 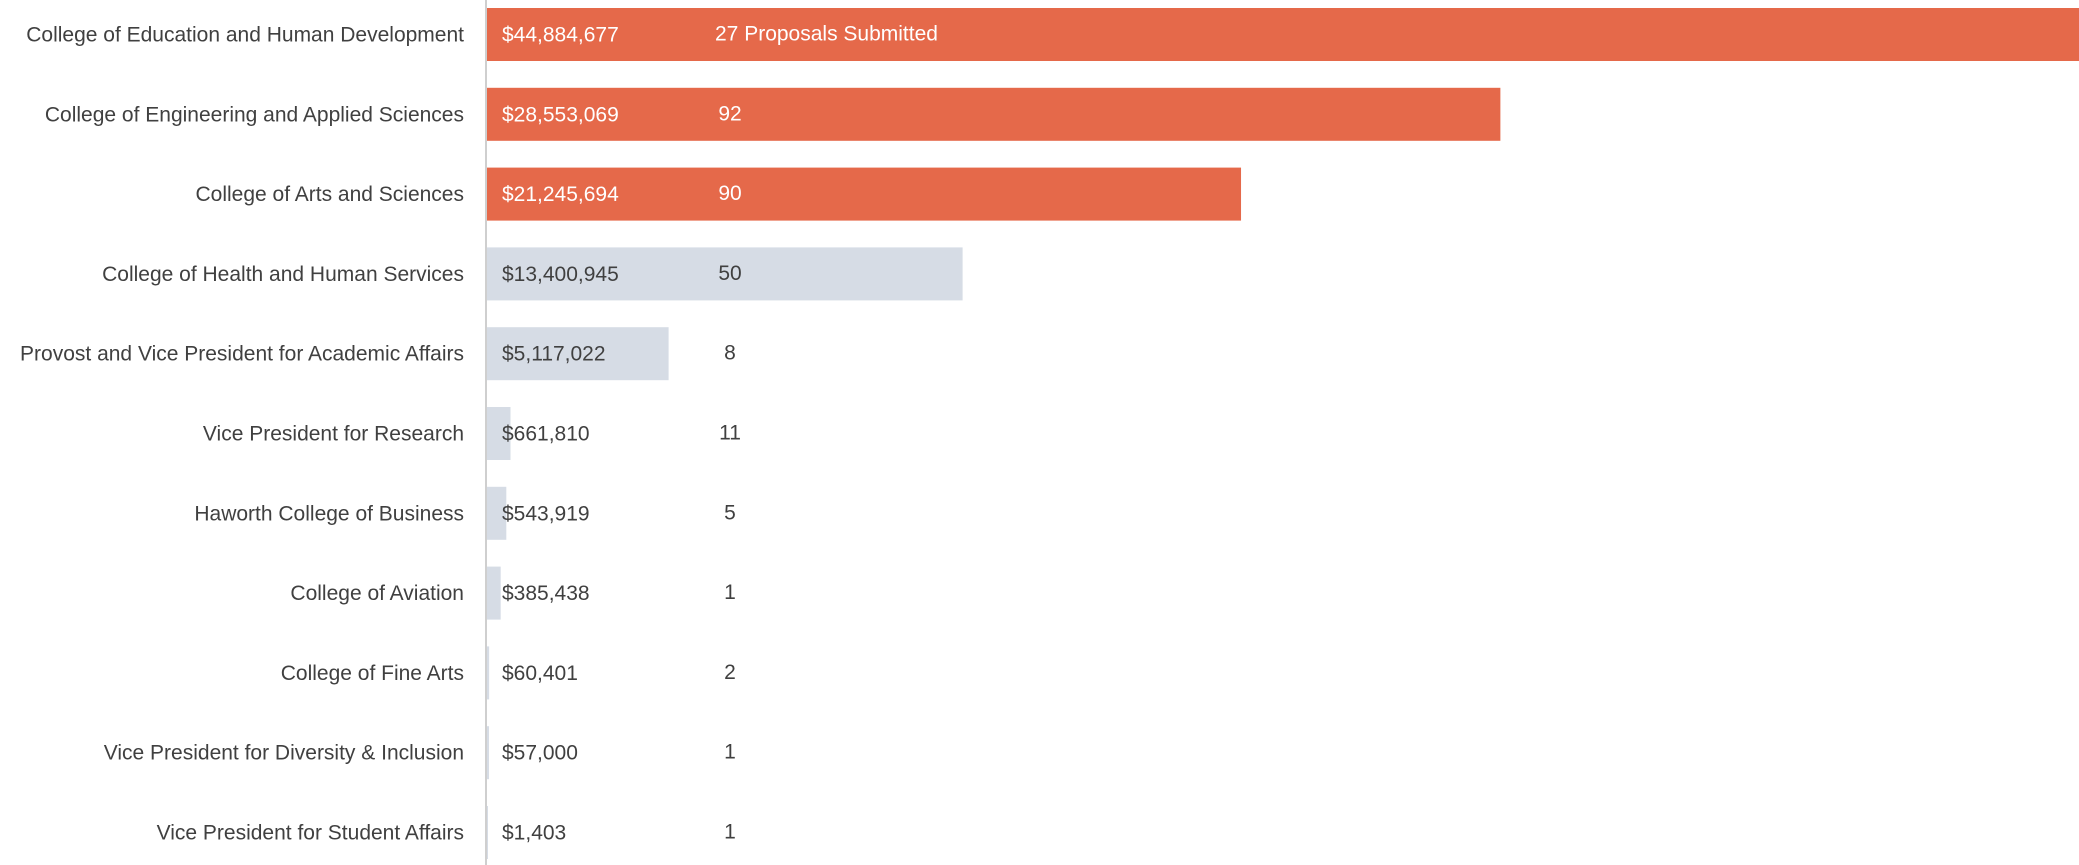 I want to click on category-label: College of Arts and Sciences, so click(x=330, y=194).